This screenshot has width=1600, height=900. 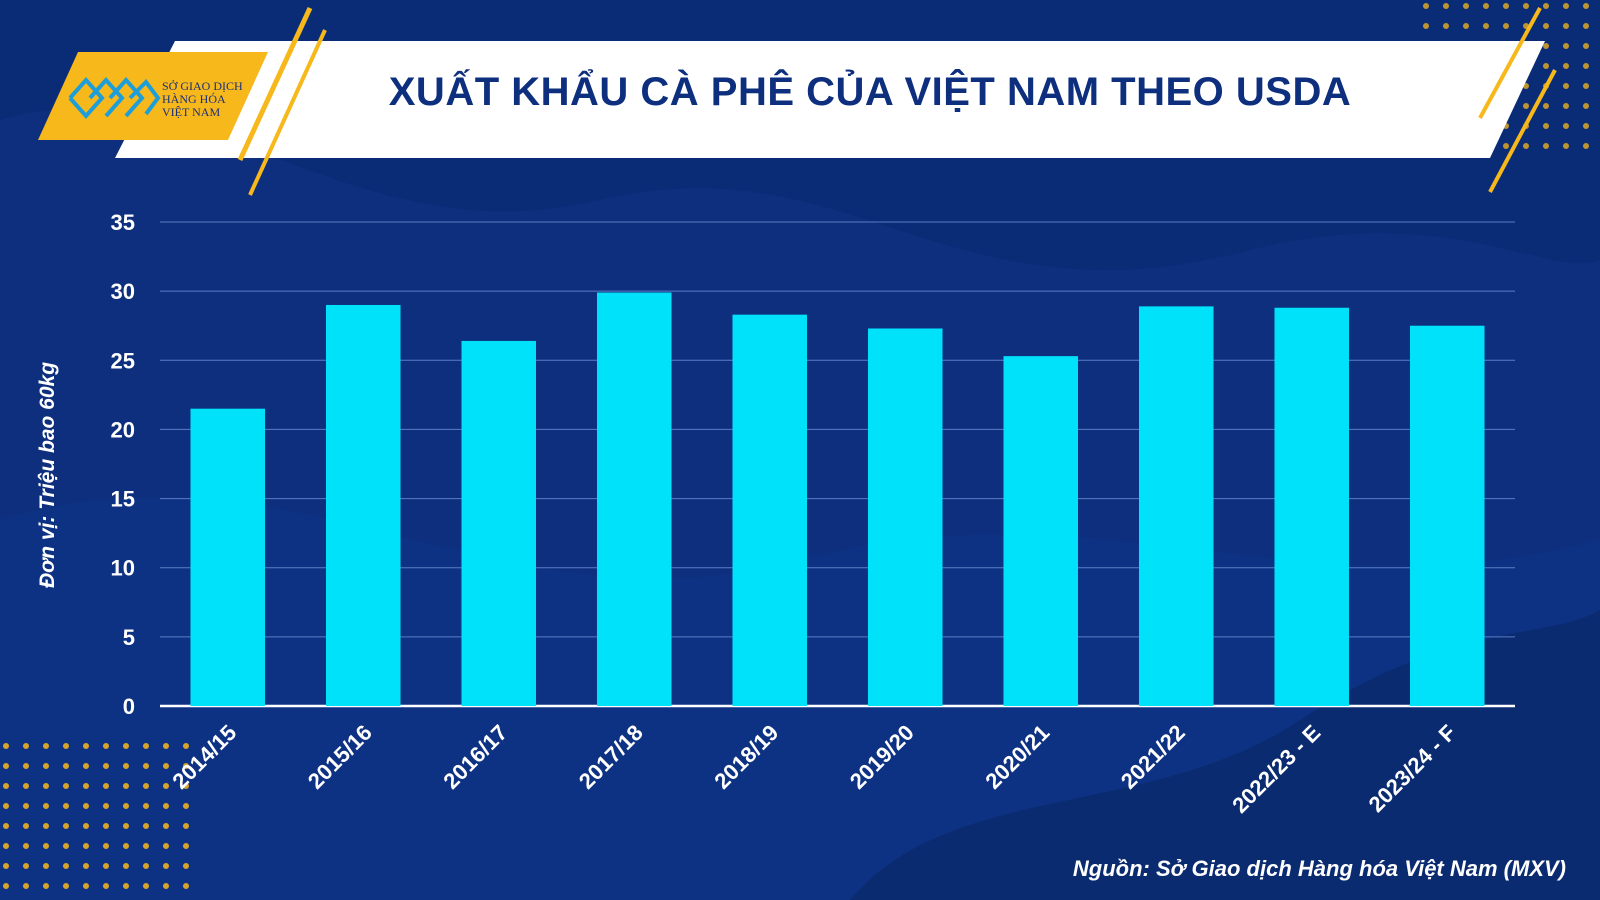 I want to click on logo-line-2: HÀNG HÓA, so click(x=194, y=99).